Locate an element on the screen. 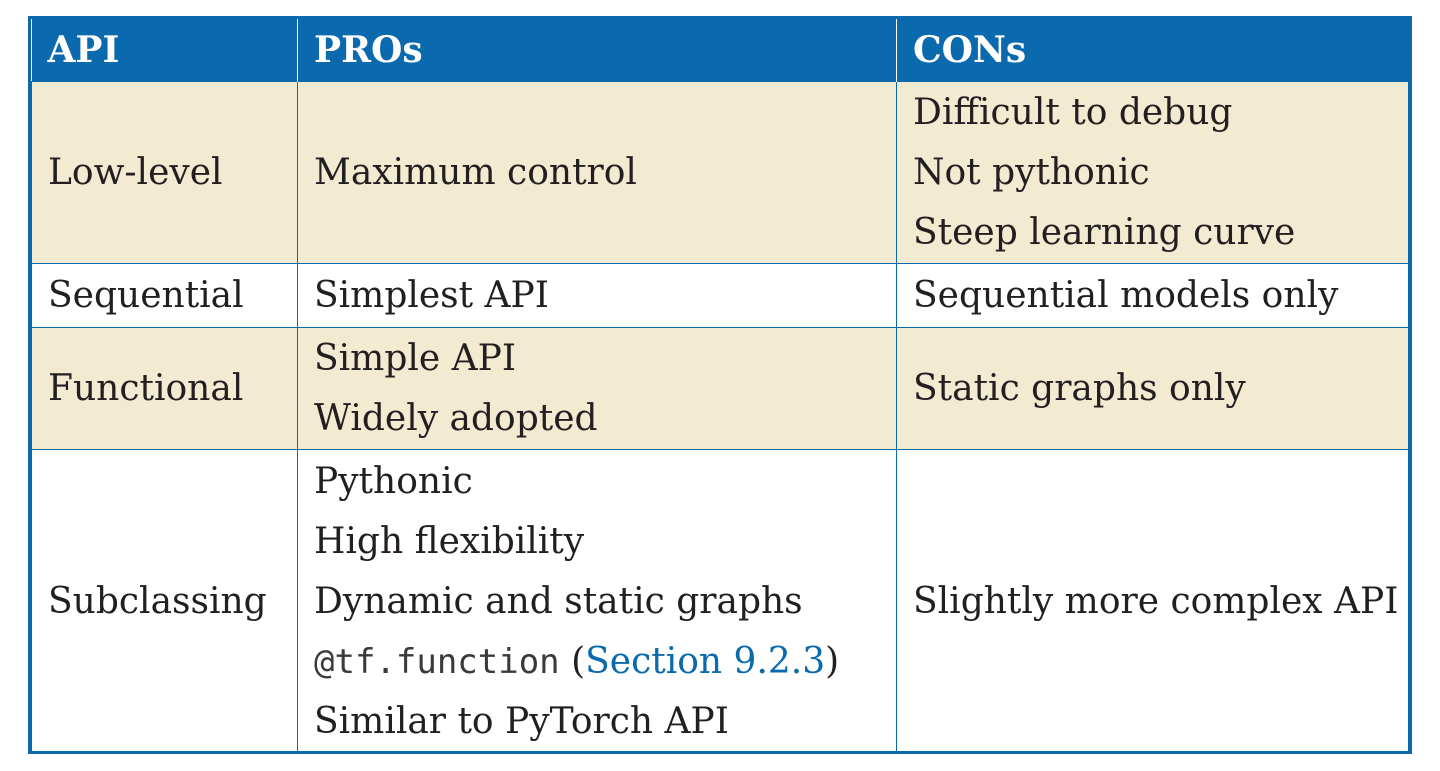 The height and width of the screenshot is (771, 1440). pro-item: Pythonic is located at coordinates (393, 481).